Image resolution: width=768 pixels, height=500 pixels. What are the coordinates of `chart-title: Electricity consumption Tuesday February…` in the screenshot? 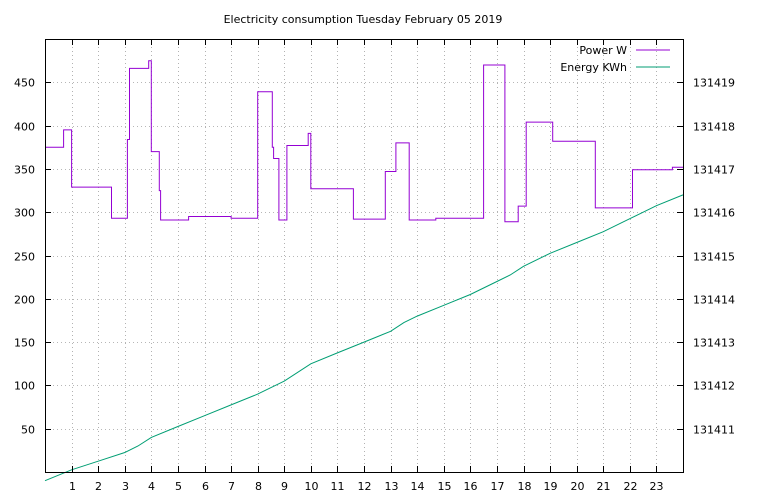 It's located at (363, 19).